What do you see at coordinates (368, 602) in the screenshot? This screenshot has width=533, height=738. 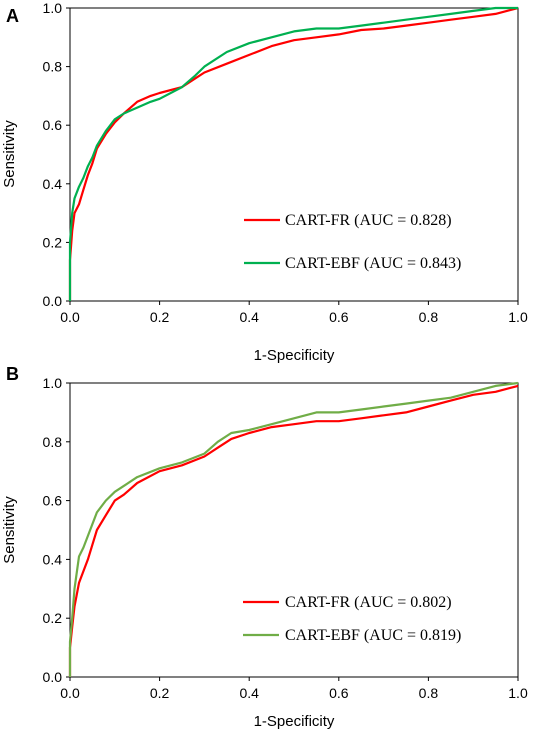 I see `legend-label: CART-FR (AUC = 0.802)` at bounding box center [368, 602].